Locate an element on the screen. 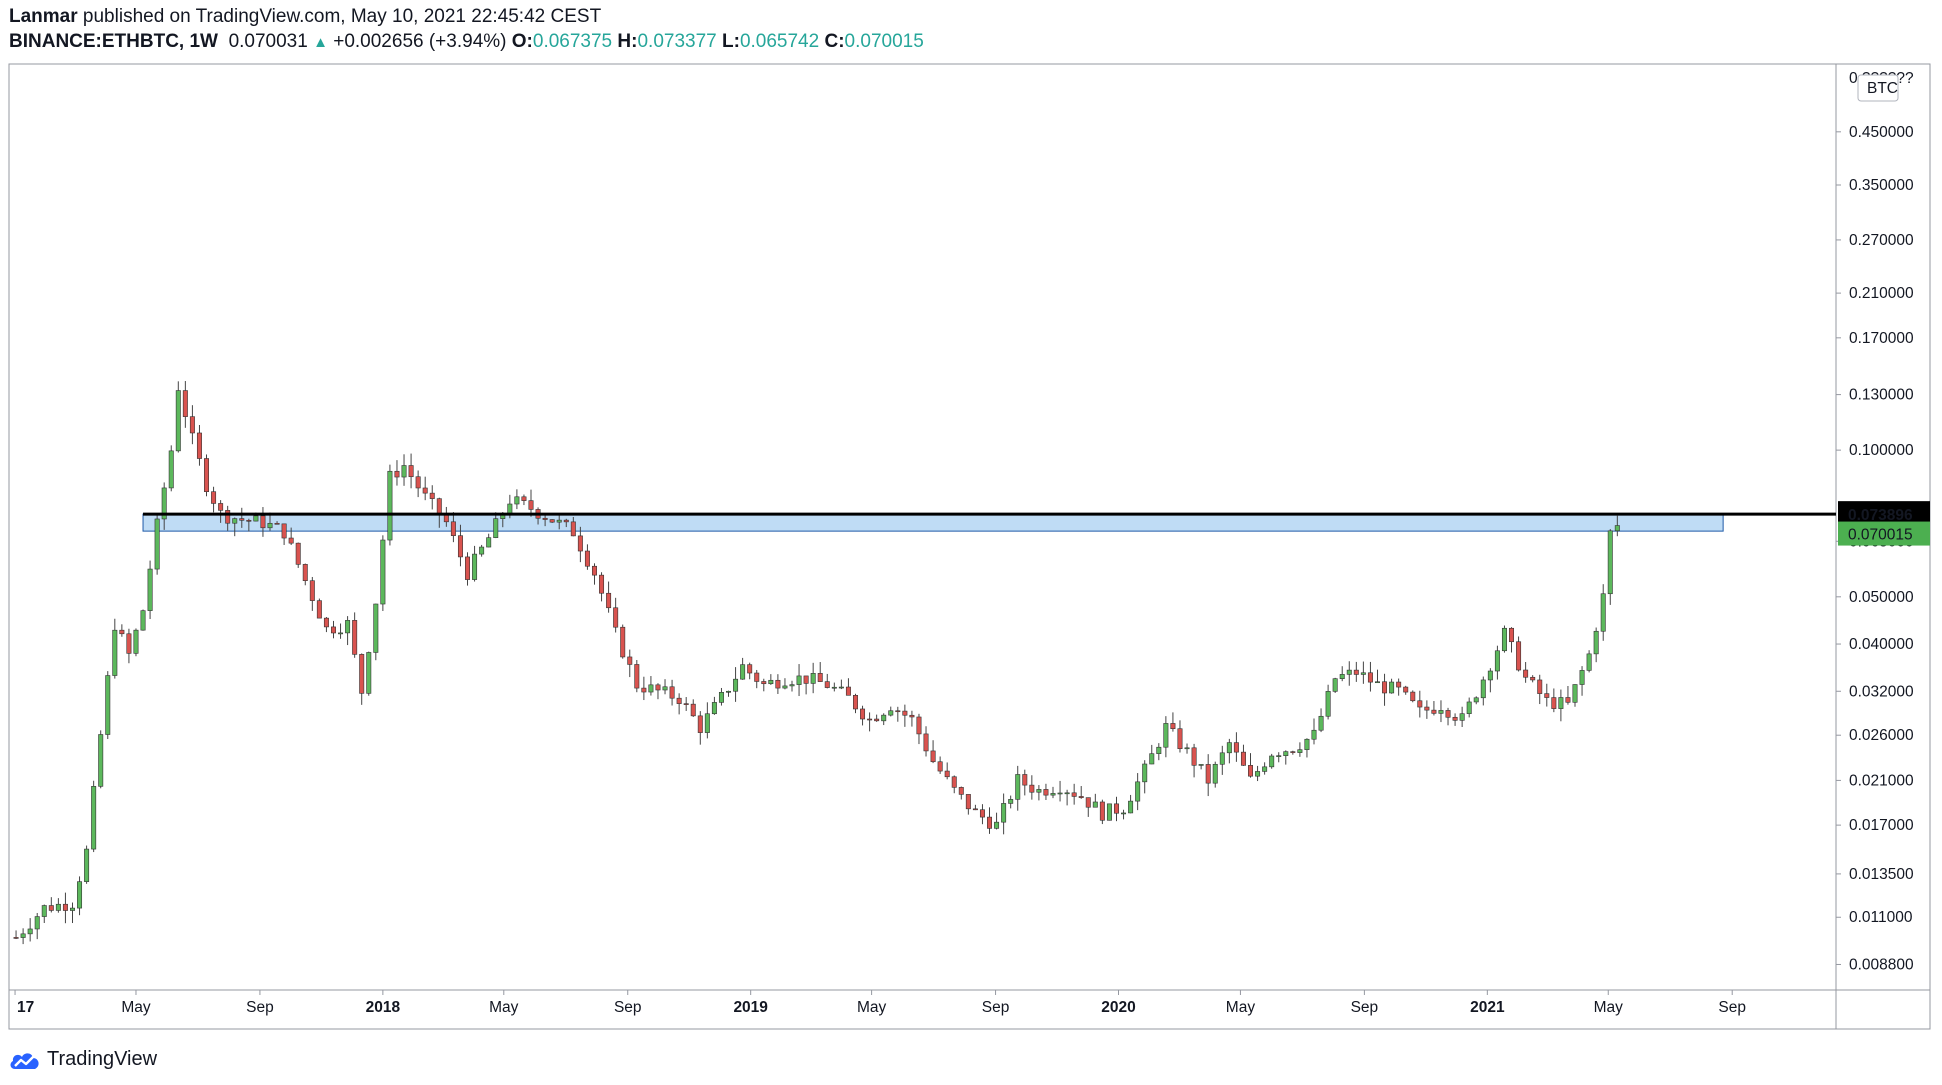 Image resolution: width=1942 pixels, height=1085 pixels. y-tick-label: 0.008800 is located at coordinates (1881, 964).